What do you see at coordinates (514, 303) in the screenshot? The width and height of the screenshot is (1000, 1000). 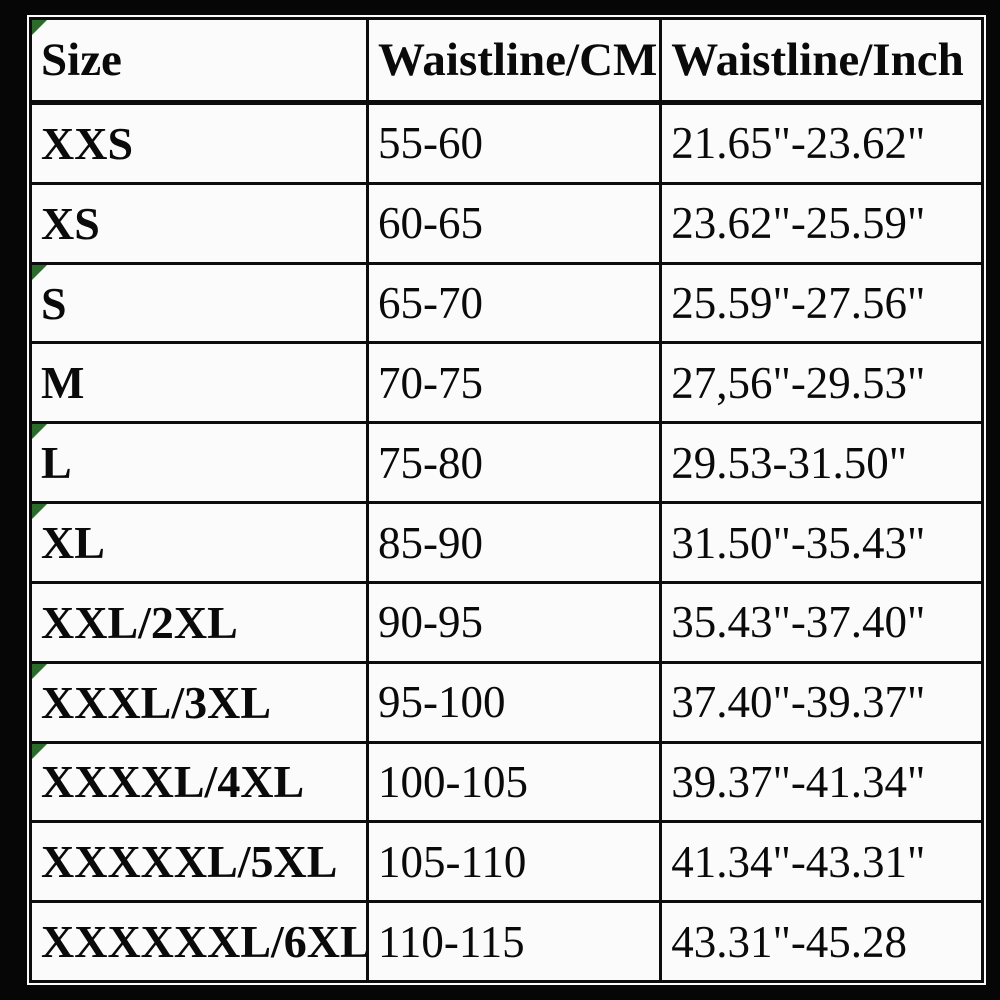 I see `cell-waistline-cm: 65-70` at bounding box center [514, 303].